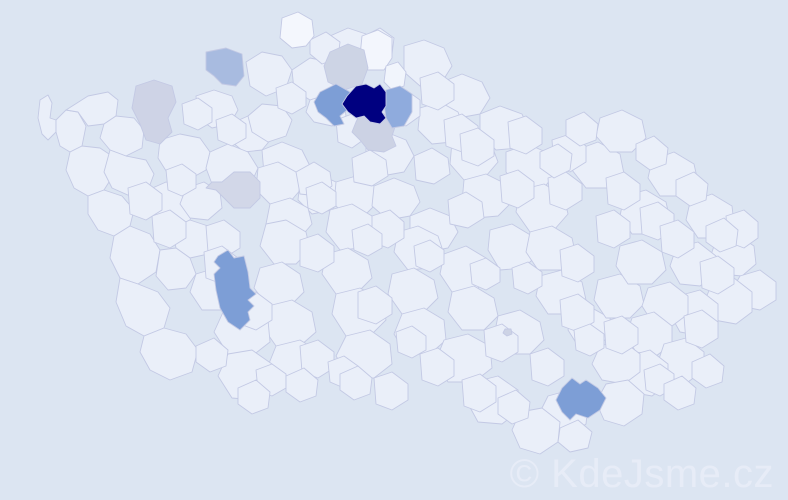  Describe the element at coordinates (176, 269) in the screenshot. I see `district-plzen-jih` at that location.